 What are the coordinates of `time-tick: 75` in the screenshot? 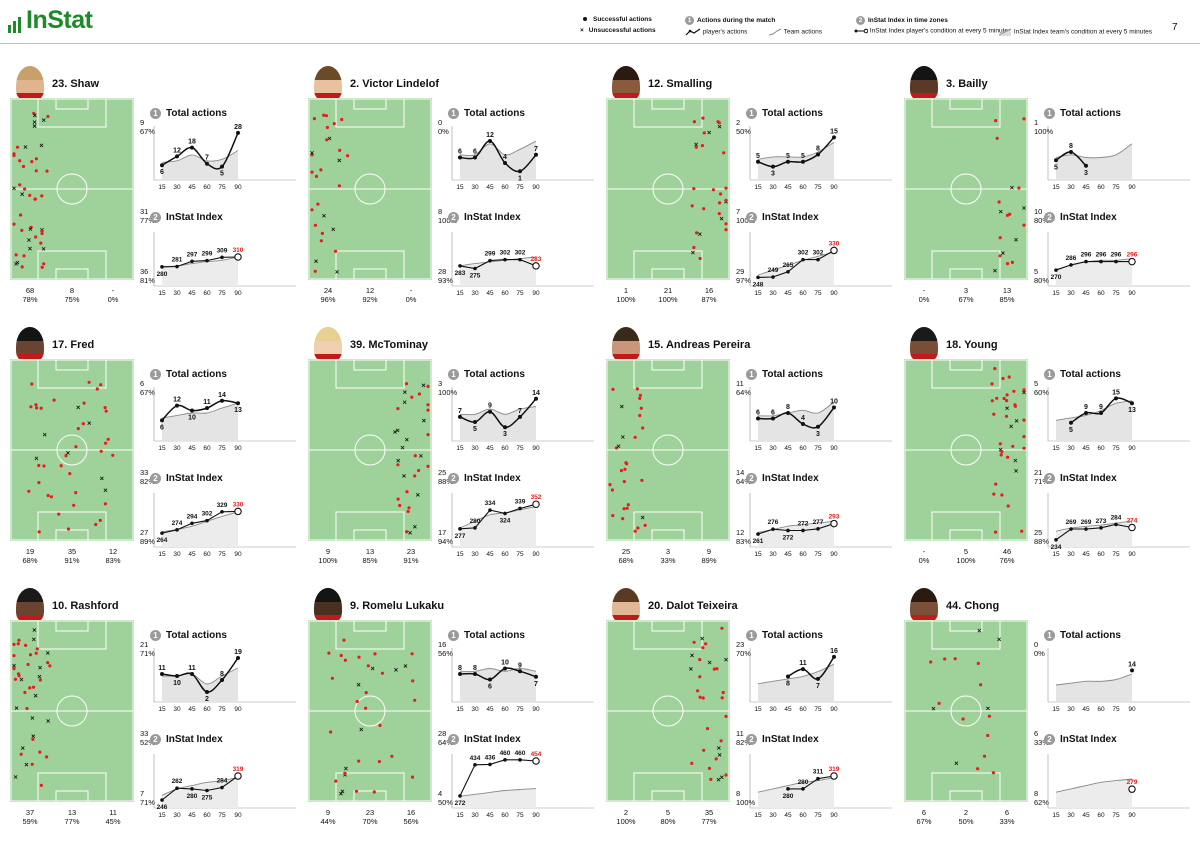 It's located at (520, 293).